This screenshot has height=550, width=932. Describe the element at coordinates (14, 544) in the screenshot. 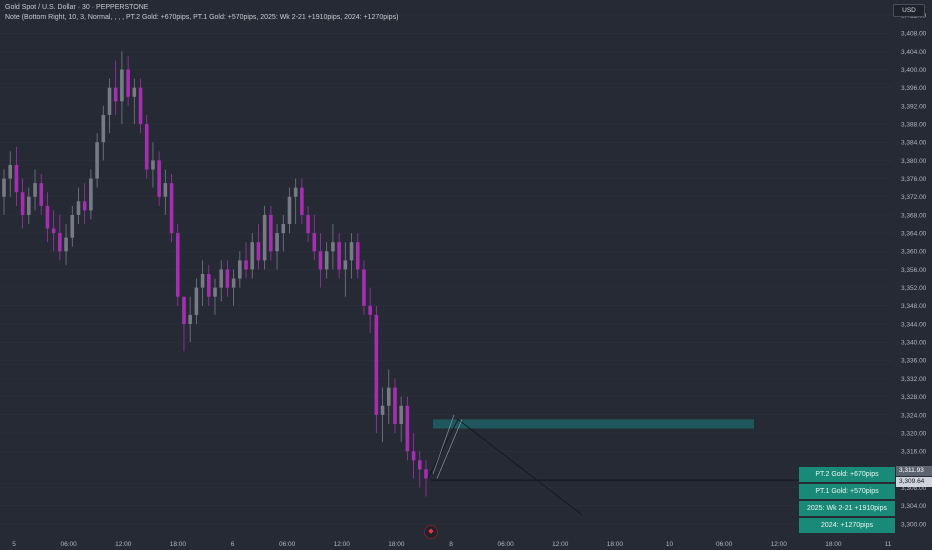

I see `time-tick-label: 5` at that location.